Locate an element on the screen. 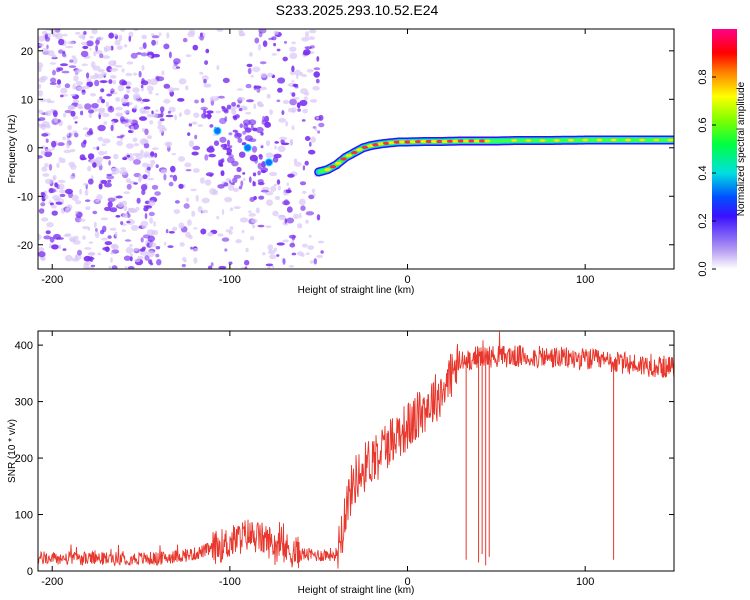 This screenshot has width=750, height=600. colorbar-tick-label: 0.8 is located at coordinates (703, 76).